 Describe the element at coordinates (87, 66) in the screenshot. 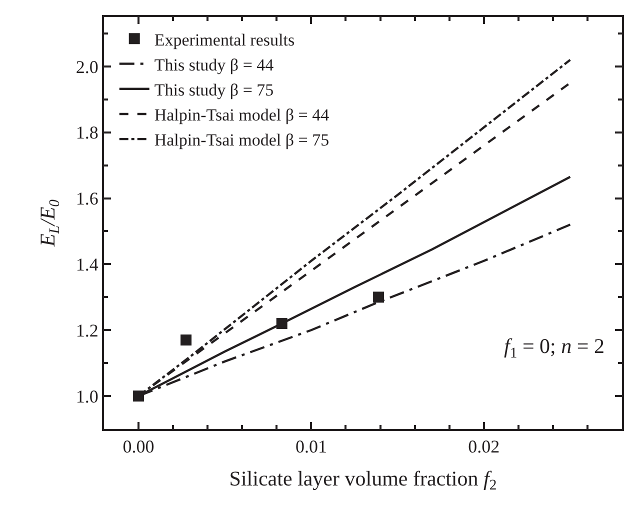

I see `y-tick-label: 2.0` at that location.